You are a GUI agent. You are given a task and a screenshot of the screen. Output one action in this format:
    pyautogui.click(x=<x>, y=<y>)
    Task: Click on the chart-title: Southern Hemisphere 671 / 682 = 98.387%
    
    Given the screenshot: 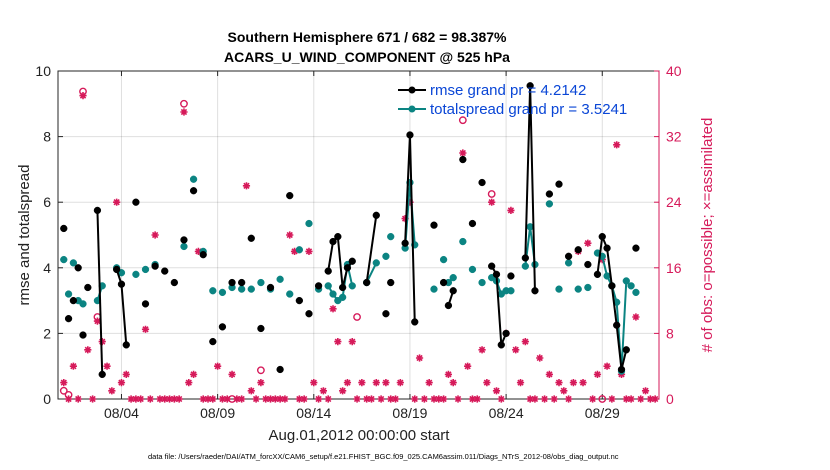 What is the action you would take?
    pyautogui.click(x=368, y=37)
    